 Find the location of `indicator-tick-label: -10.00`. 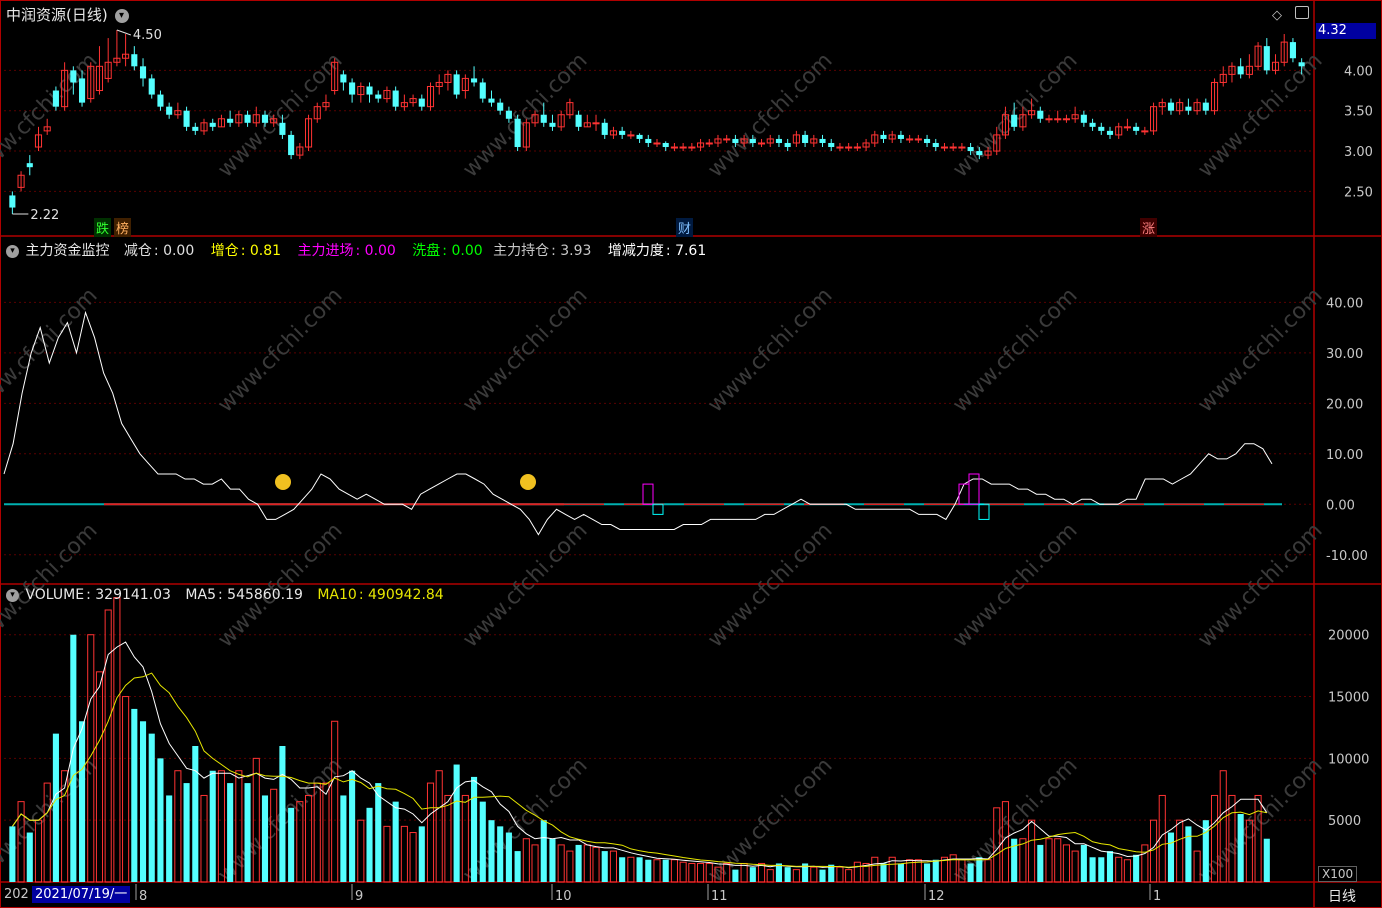

indicator-tick-label: -10.00 is located at coordinates (1347, 556).